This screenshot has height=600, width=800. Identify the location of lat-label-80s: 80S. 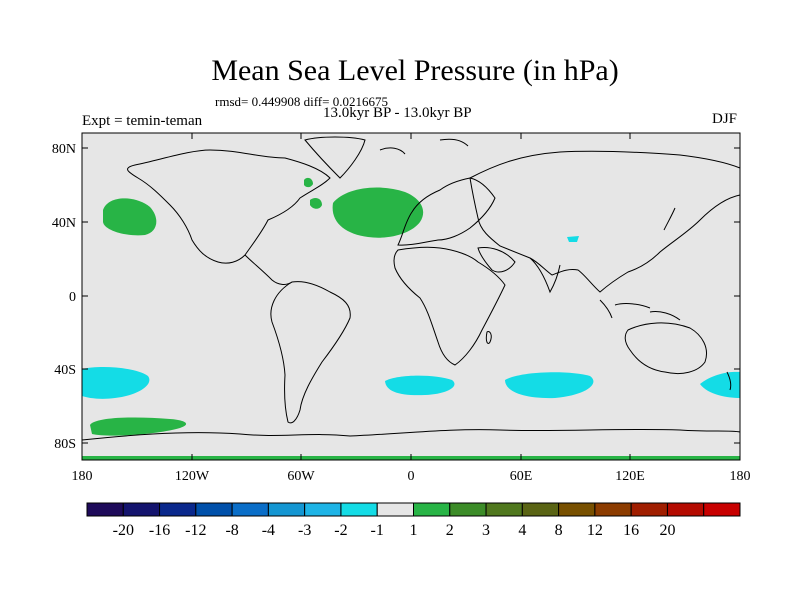
(65, 444).